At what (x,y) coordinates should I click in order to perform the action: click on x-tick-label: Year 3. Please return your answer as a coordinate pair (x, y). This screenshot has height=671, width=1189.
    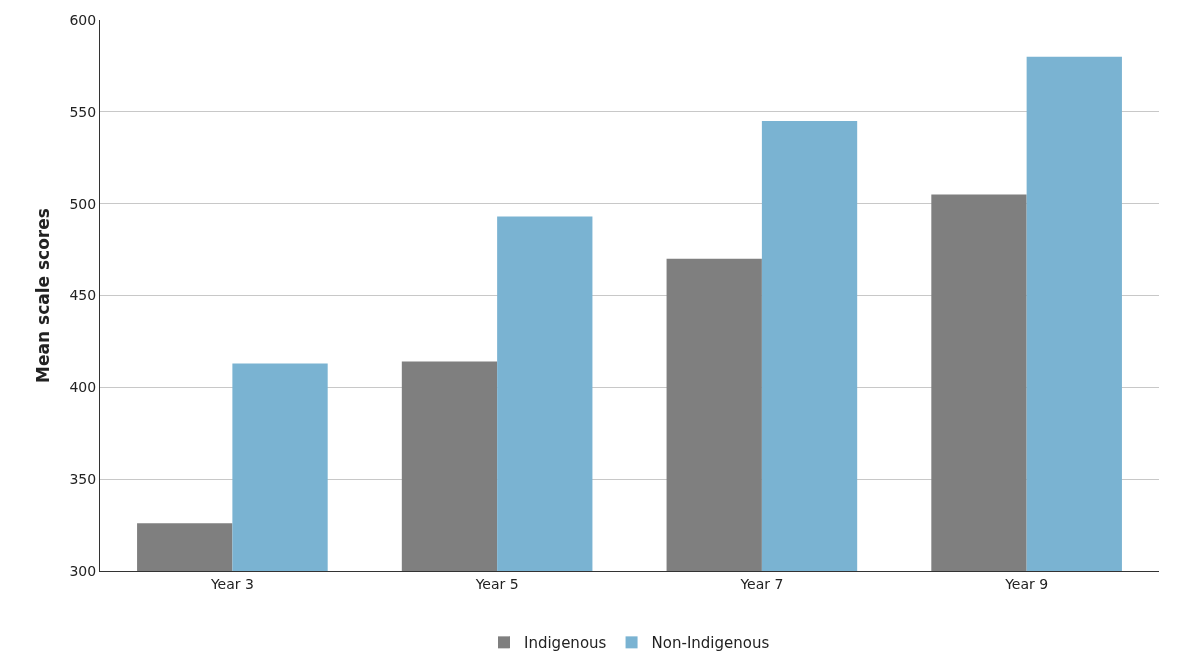
    Looking at the image, I should click on (231, 583).